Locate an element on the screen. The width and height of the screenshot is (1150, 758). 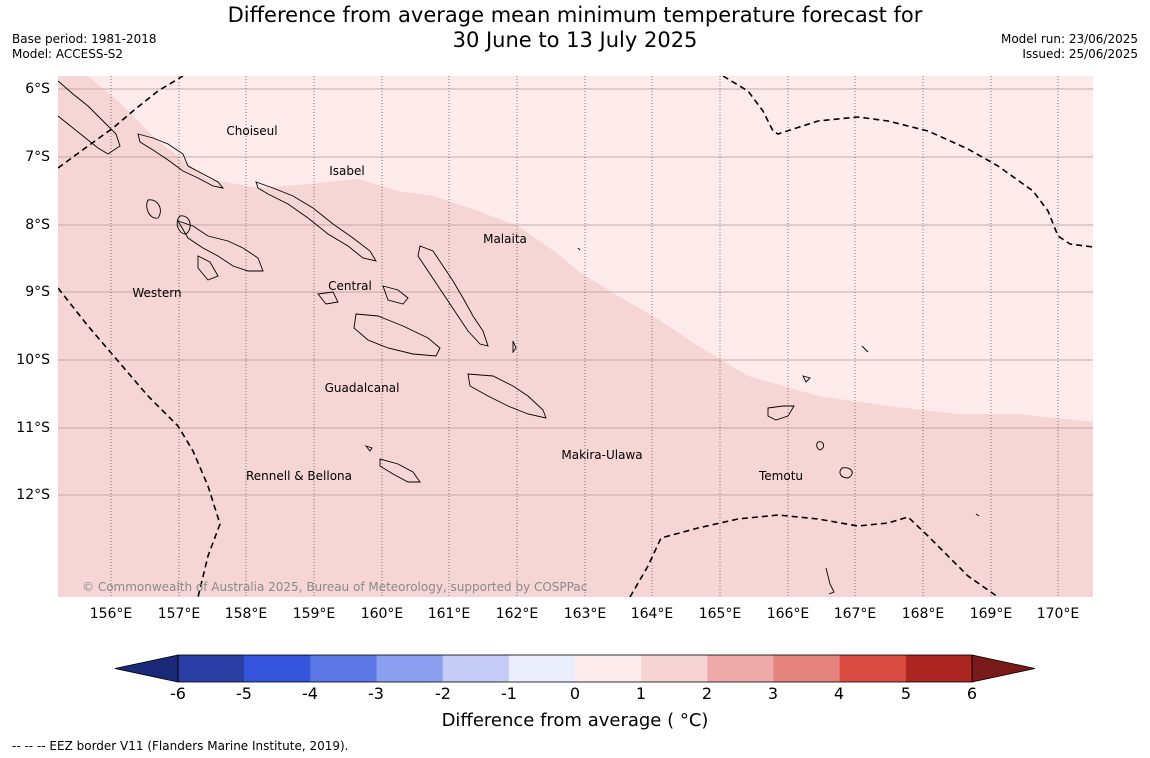
issued-date: Issued: 25/06/2025 is located at coordinates (1080, 54).